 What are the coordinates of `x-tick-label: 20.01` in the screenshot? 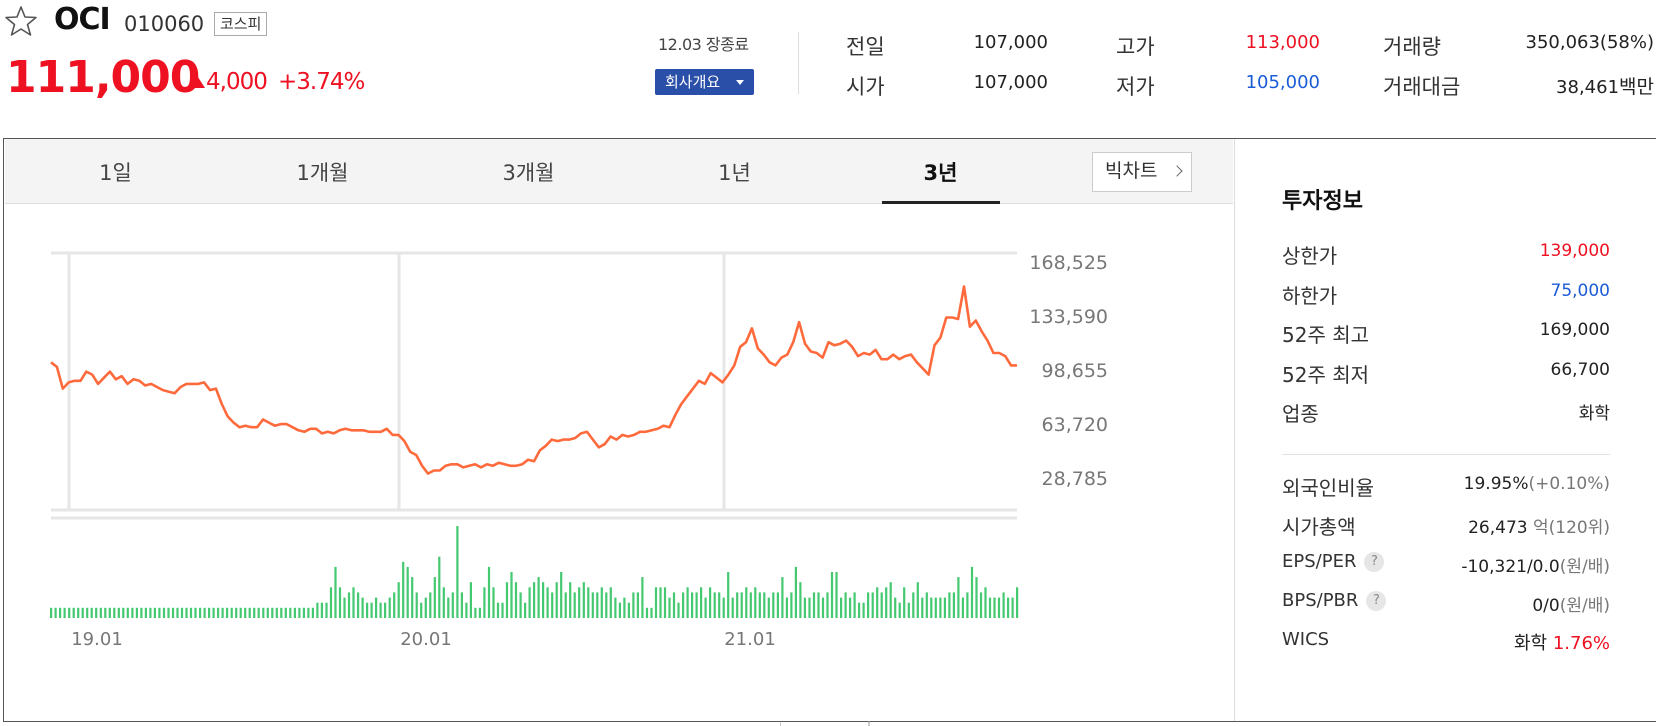 It's located at (426, 639).